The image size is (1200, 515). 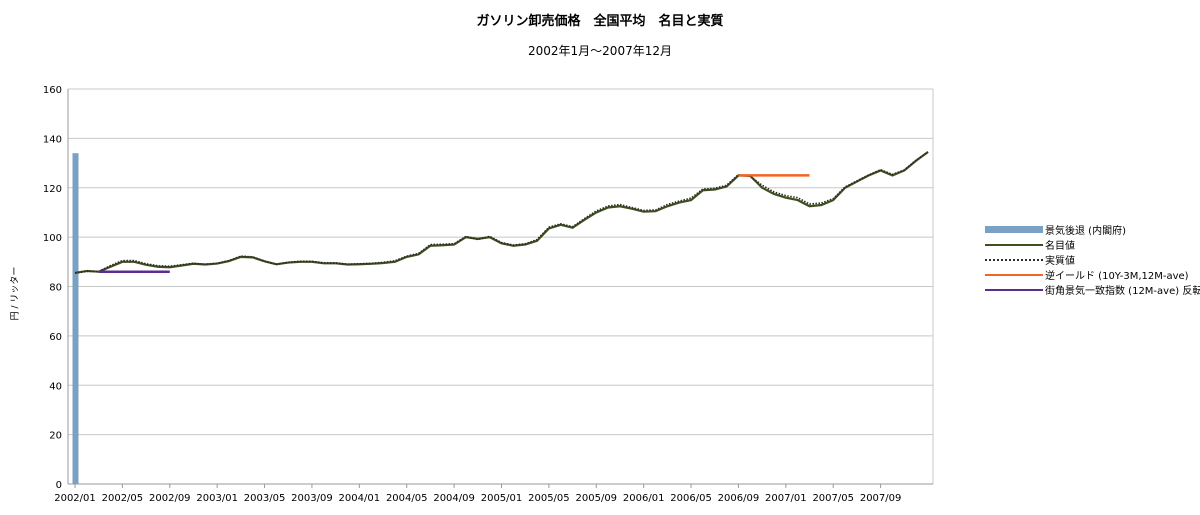 I want to click on x-tick-label: 2005/05, so click(x=549, y=498).